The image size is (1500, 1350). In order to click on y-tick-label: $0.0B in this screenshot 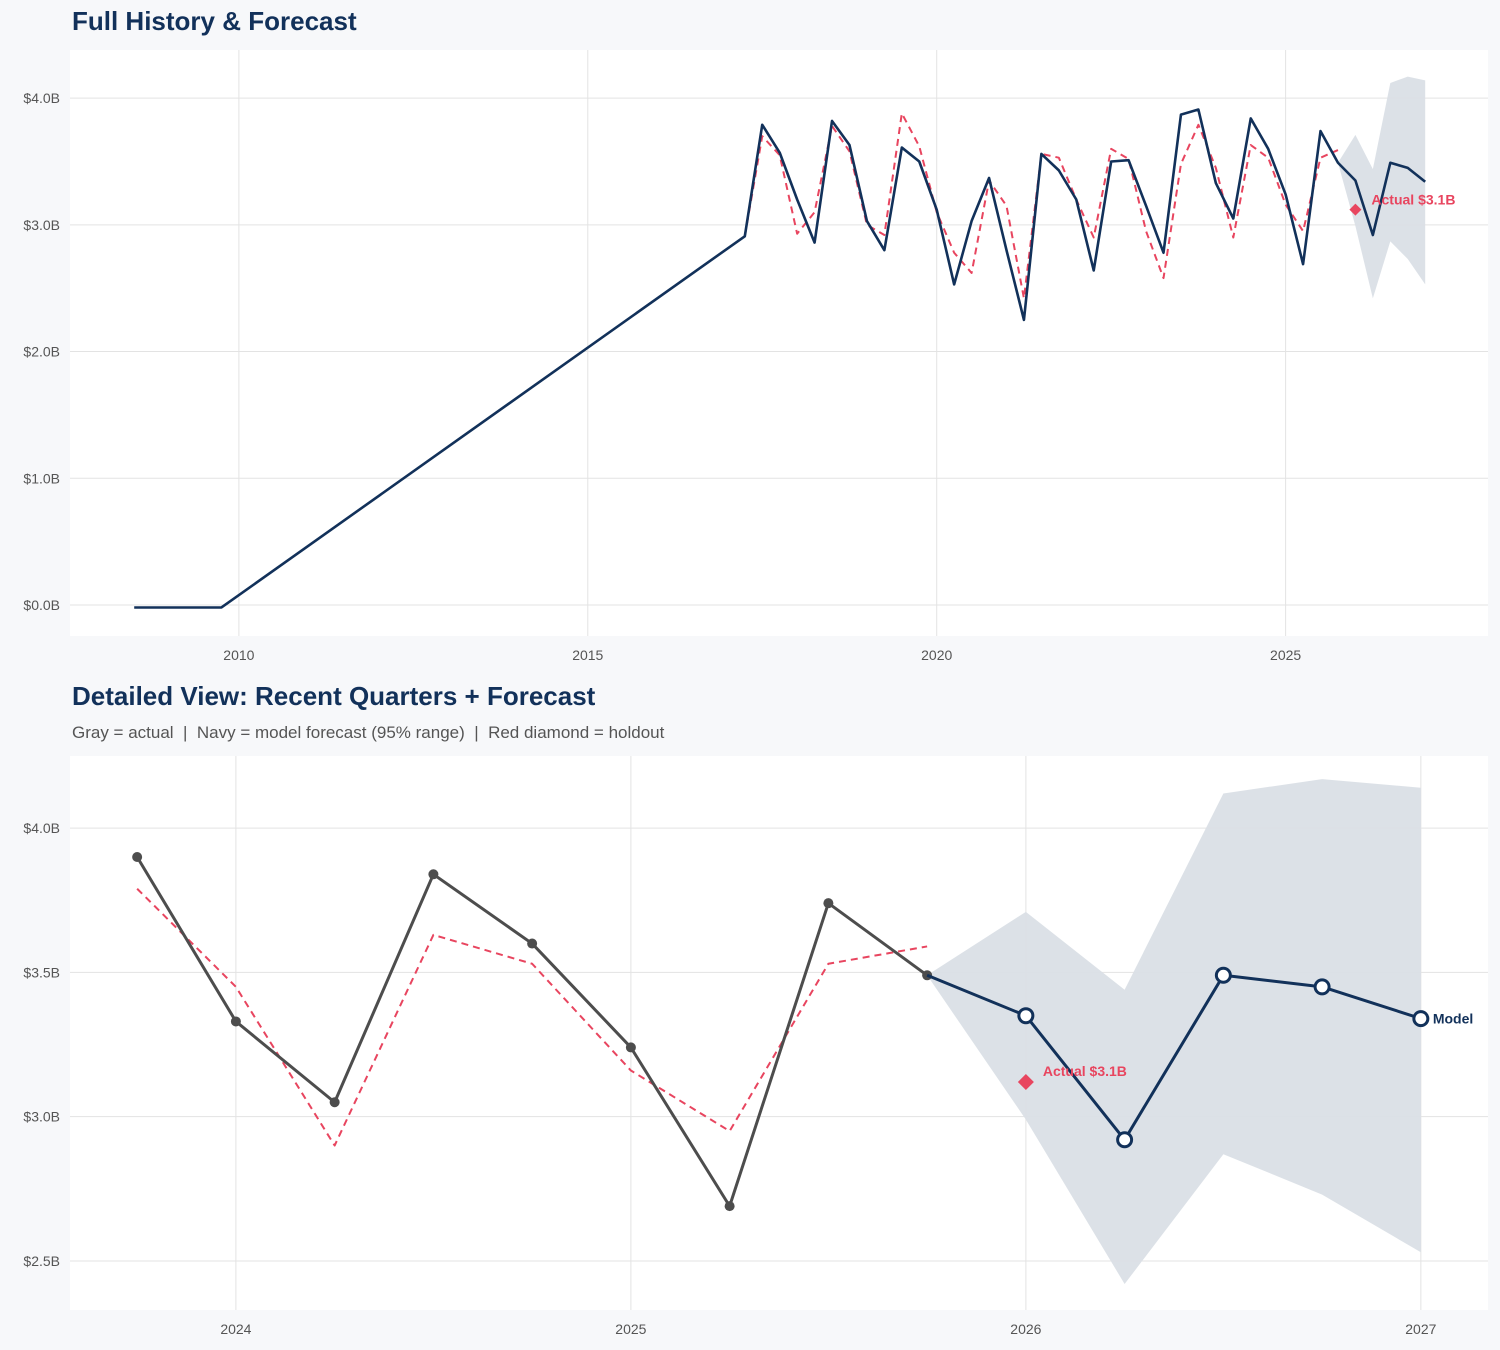, I will do `click(41, 605)`.